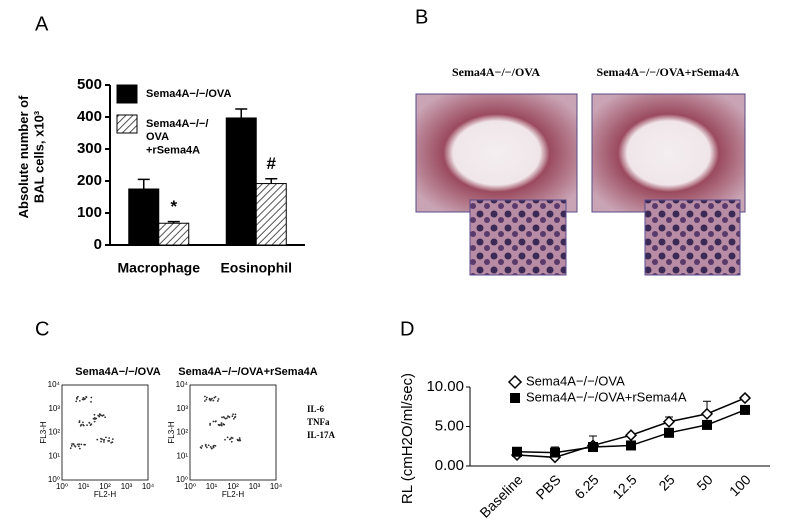 This screenshot has width=800, height=532. I want to click on y-tick-label: 100, so click(89, 212).